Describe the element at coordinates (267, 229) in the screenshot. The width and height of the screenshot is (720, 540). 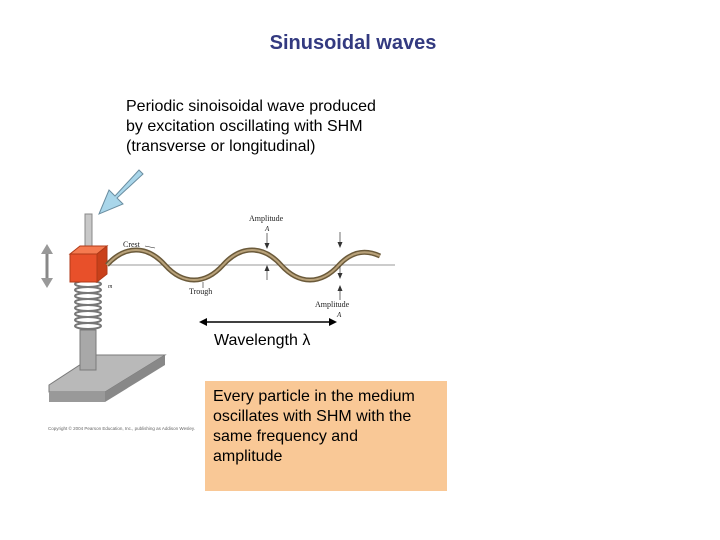
I see `amplitude-top-symbol: A` at that location.